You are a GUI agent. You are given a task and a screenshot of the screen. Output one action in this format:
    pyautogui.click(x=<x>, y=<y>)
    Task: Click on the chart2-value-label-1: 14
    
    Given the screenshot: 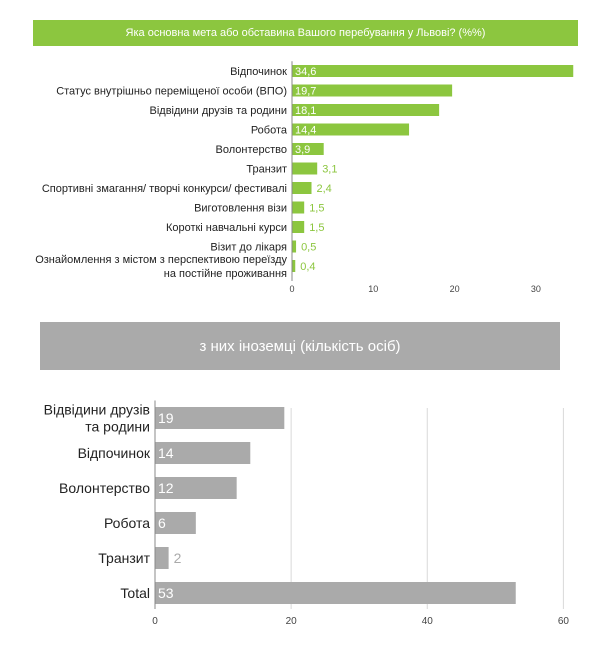 What is the action you would take?
    pyautogui.click(x=166, y=453)
    